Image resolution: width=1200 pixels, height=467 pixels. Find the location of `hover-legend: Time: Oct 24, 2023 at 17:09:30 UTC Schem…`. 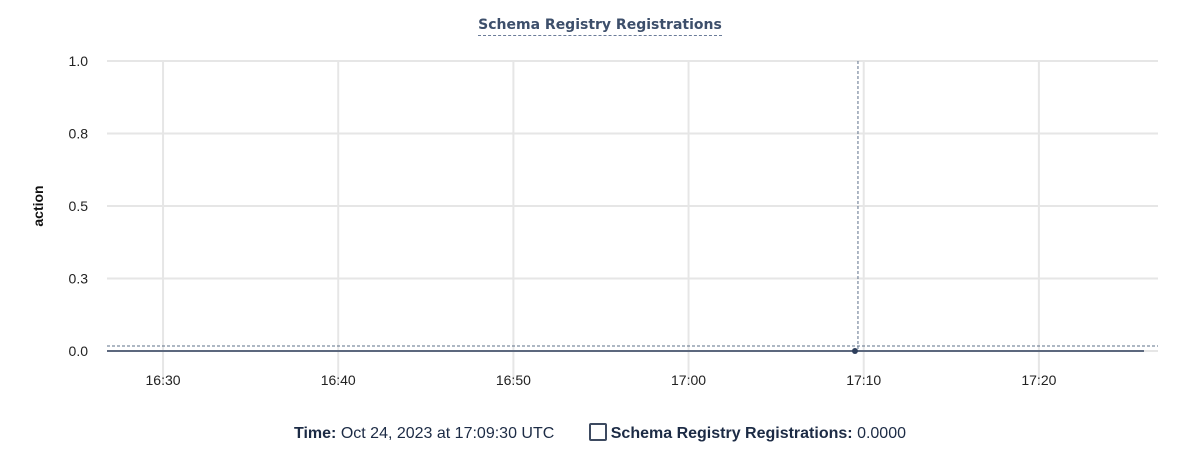

hover-legend: Time: Oct 24, 2023 at 17:09:30 UTC Schem… is located at coordinates (600, 433).